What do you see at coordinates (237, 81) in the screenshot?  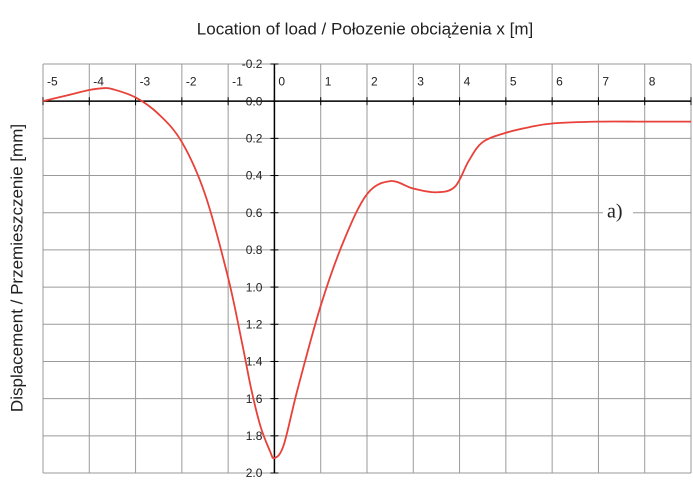 I see `x-tick-label: -1` at bounding box center [237, 81].